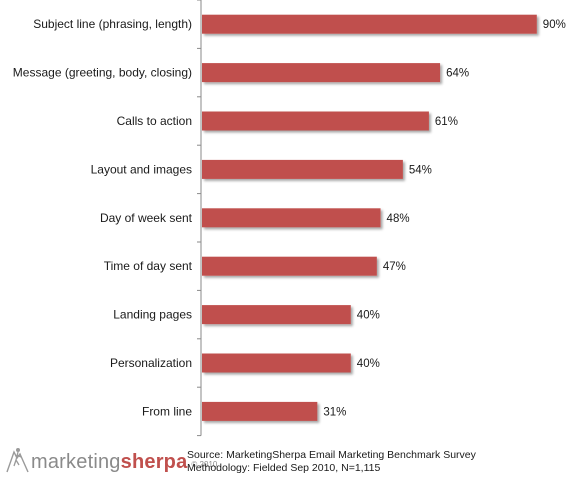 The height and width of the screenshot is (481, 576). What do you see at coordinates (284, 468) in the screenshot?
I see `methodology-line: Methodology: Fielded Sep 2010, N=1,115` at bounding box center [284, 468].